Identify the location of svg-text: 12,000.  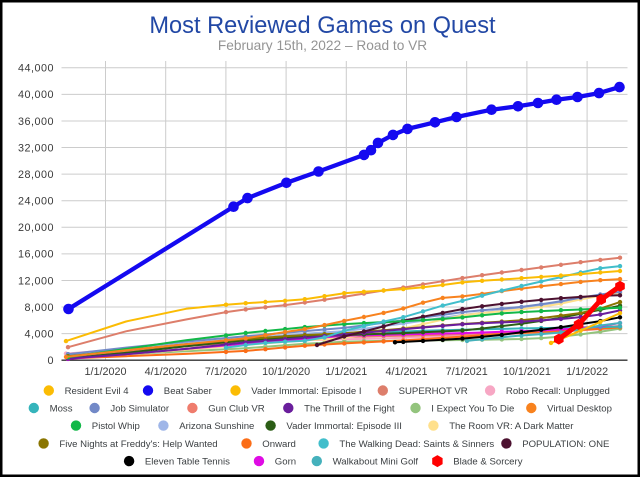
(36, 281).